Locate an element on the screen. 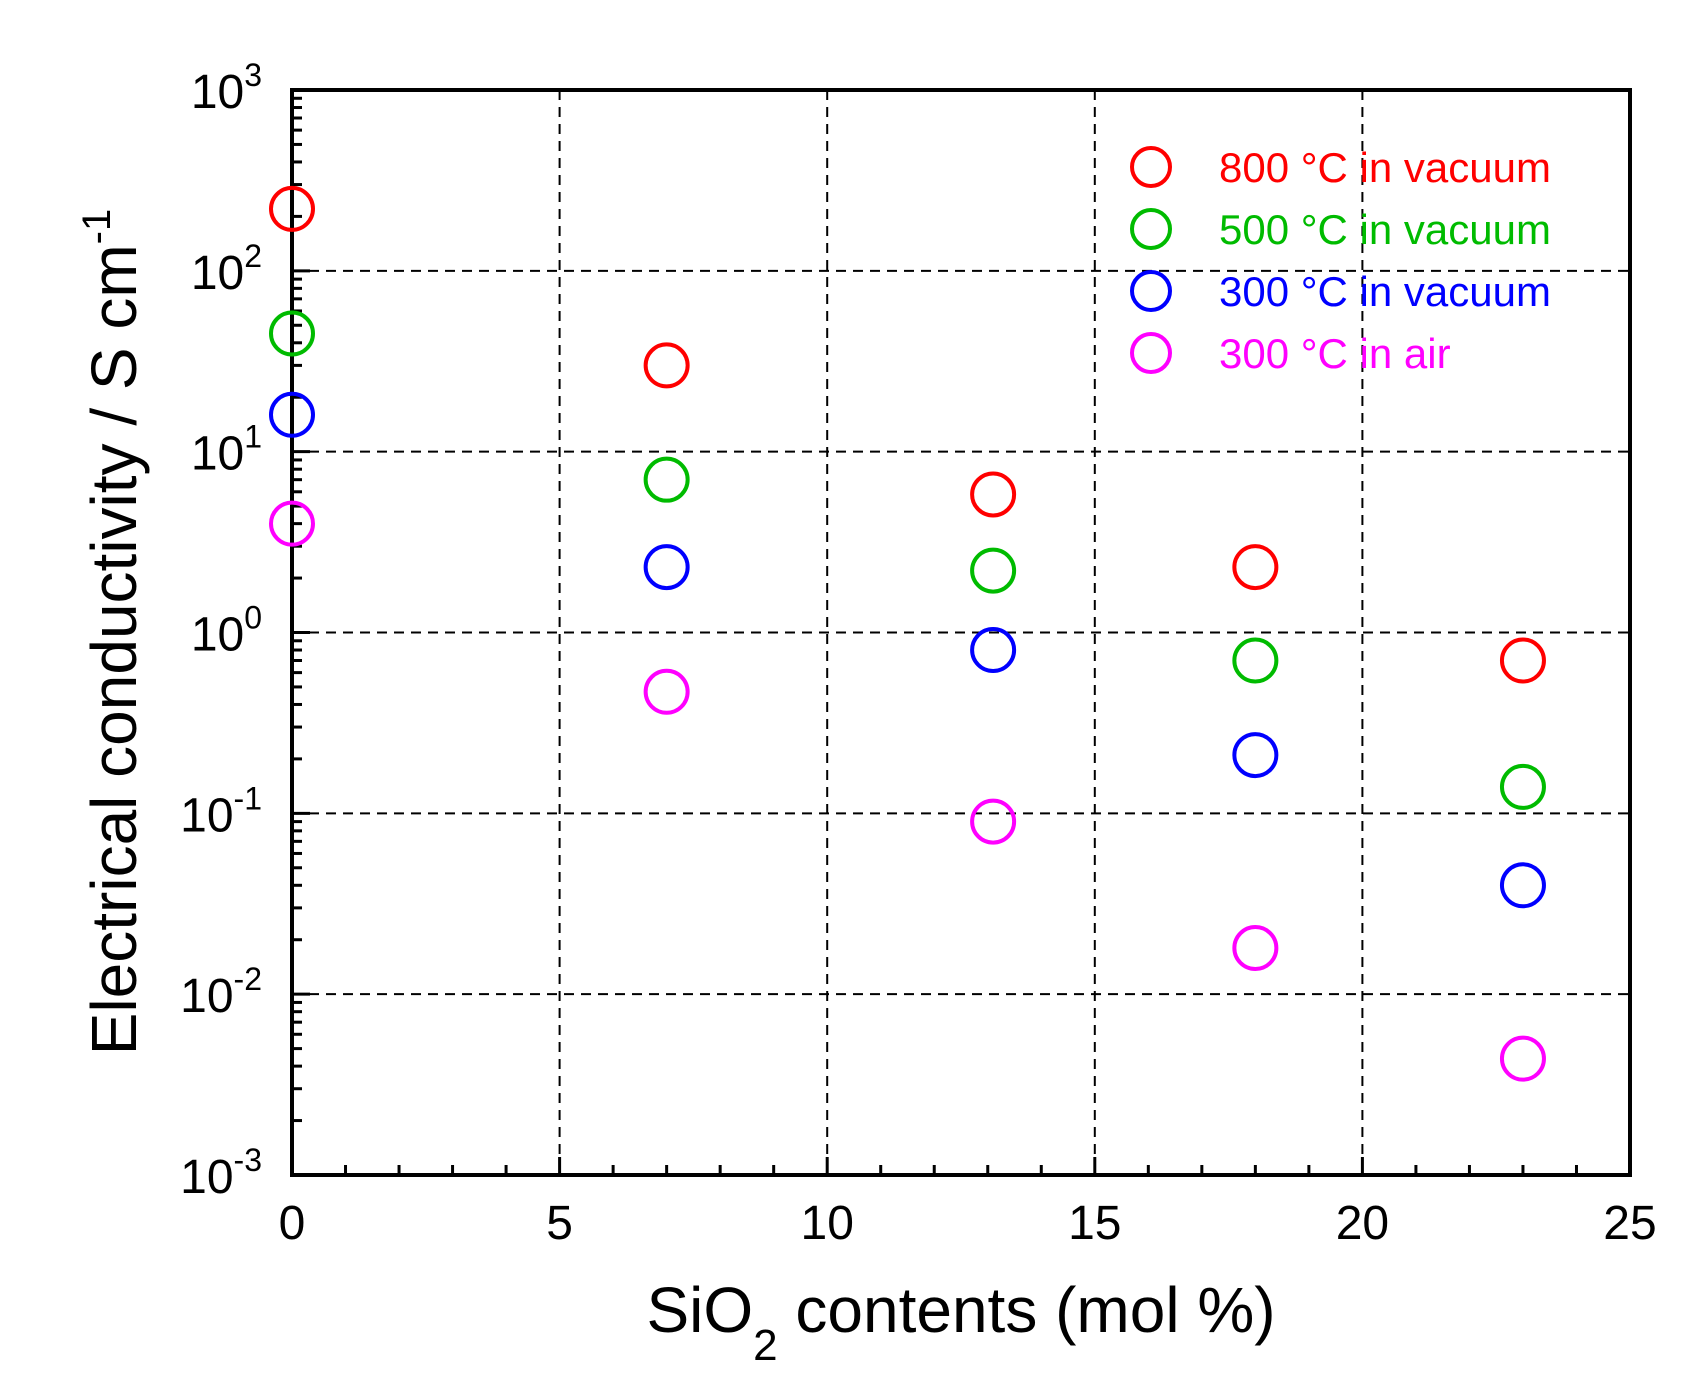 The image size is (1706, 1395). y-tick-labels: 10³ 10² 10¹ 10⁰ 10⁻¹ 10⁻² 10⁻³ is located at coordinates (221, 630).